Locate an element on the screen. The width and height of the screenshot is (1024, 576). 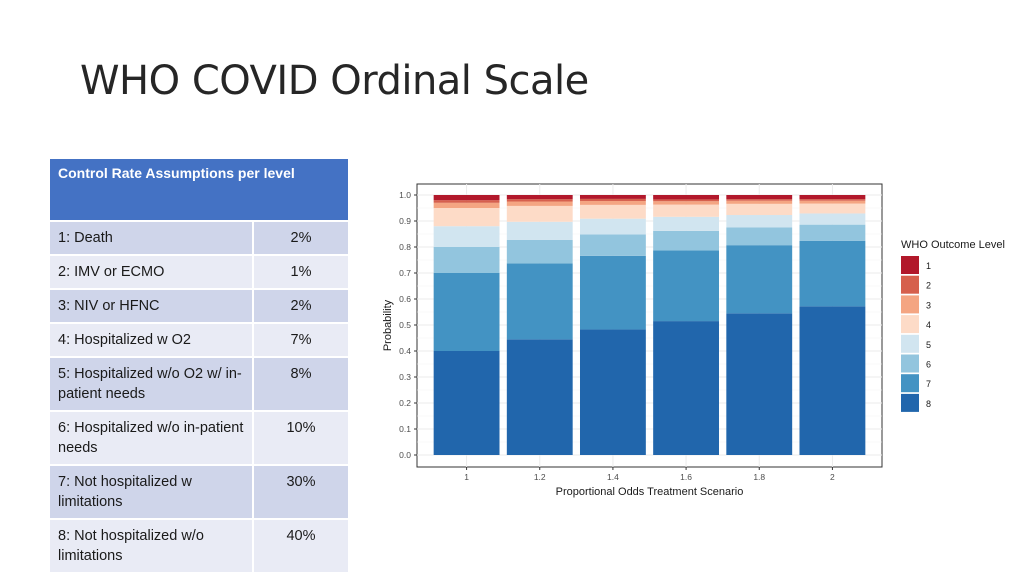
legend-label: 1 is located at coordinates (928, 266).